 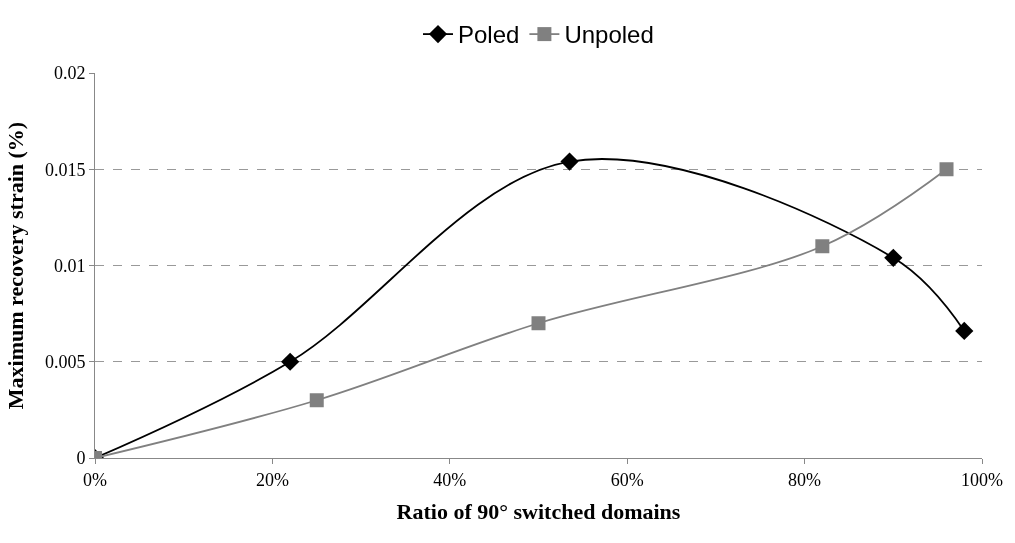 What do you see at coordinates (65, 362) in the screenshot?
I see `y-tick-label: 0.005` at bounding box center [65, 362].